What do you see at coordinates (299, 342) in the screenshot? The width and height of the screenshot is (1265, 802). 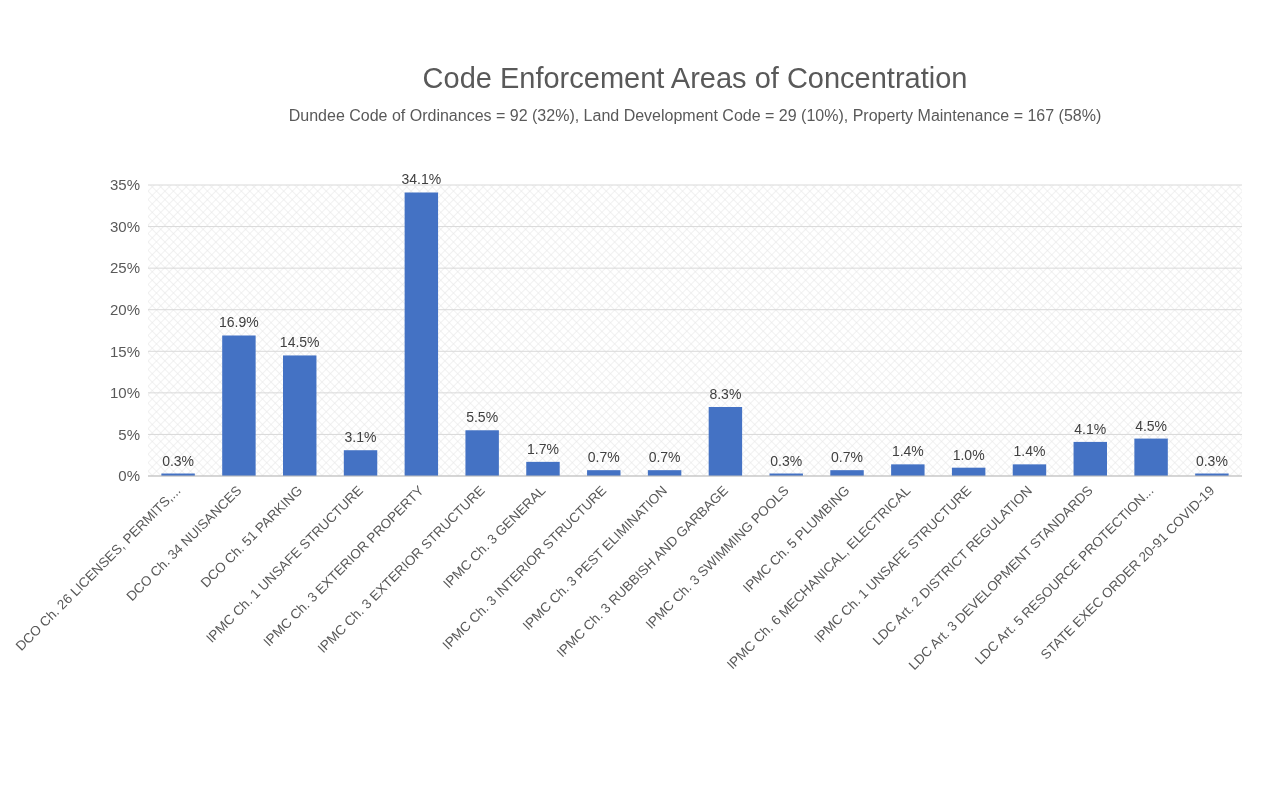 I see `data-label: 14.5%` at bounding box center [299, 342].